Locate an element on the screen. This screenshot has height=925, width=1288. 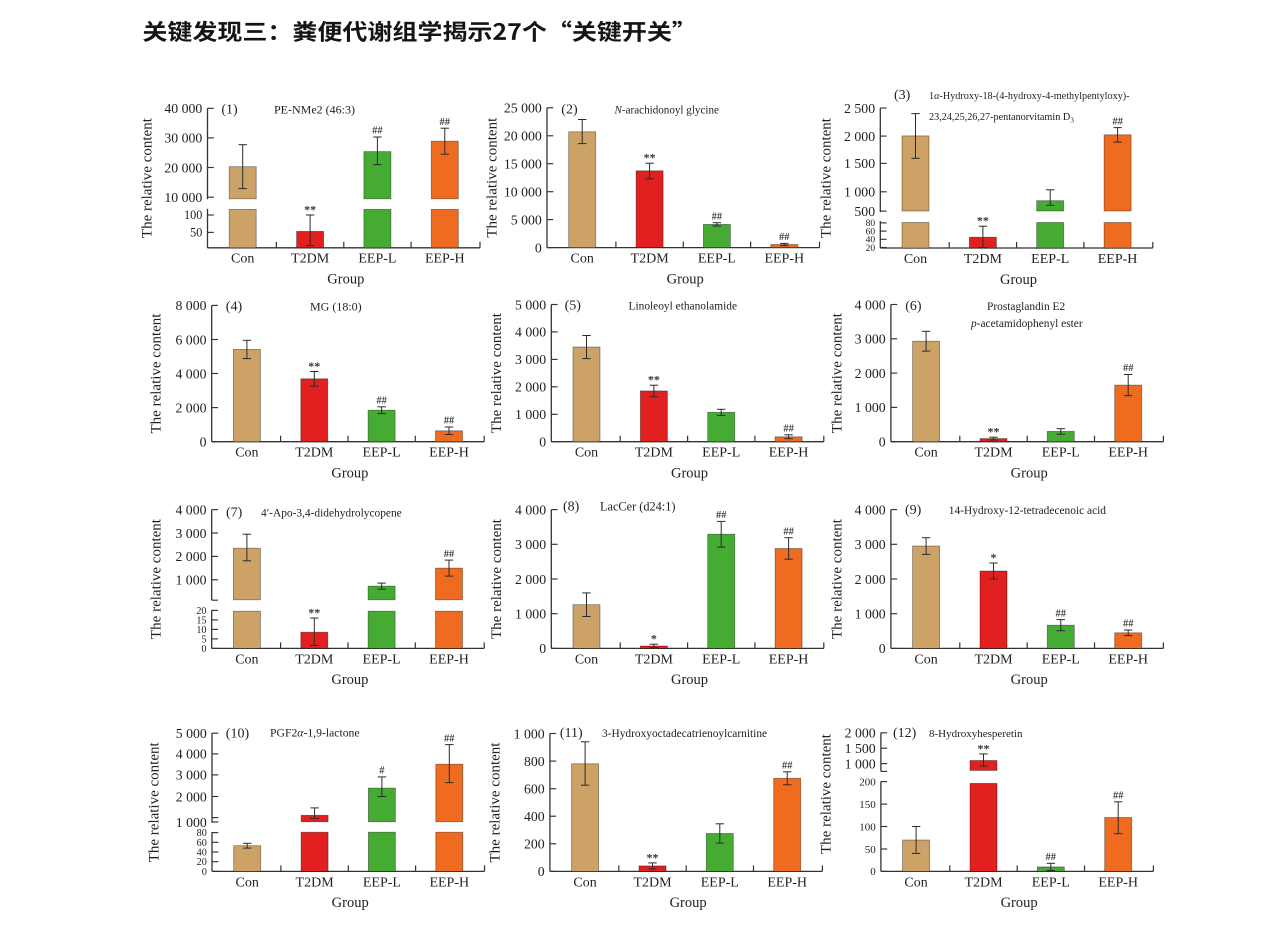
svg-text: (11) is located at coordinates (571, 733).